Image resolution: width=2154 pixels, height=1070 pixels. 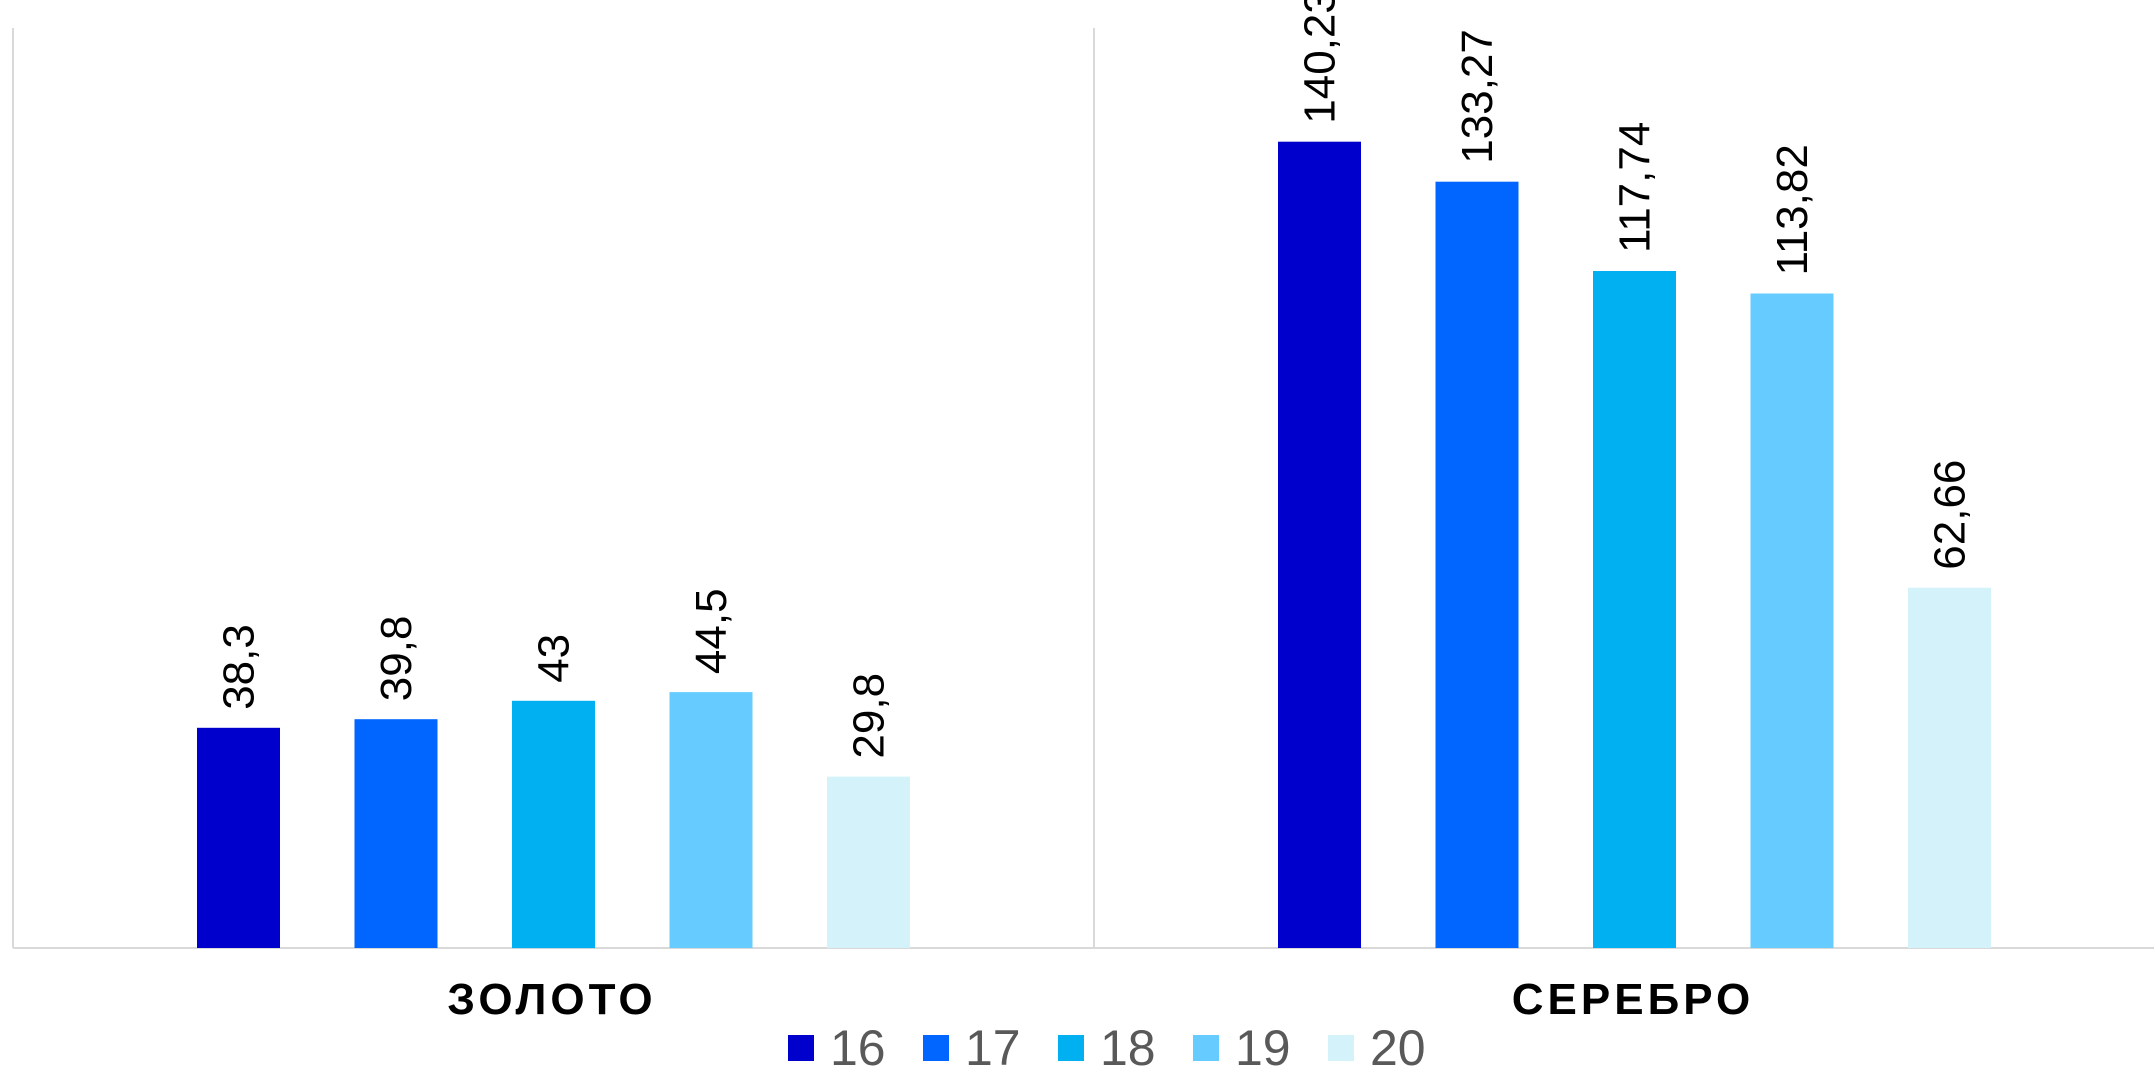 What do you see at coordinates (553, 824) in the screenshot?
I see `bar-18-cat0` at bounding box center [553, 824].